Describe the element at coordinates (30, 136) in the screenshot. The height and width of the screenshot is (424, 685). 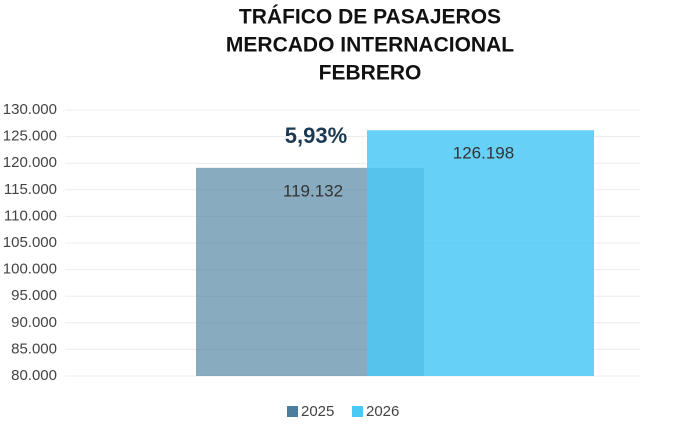
I see `y-tick-label: 125.000` at that location.